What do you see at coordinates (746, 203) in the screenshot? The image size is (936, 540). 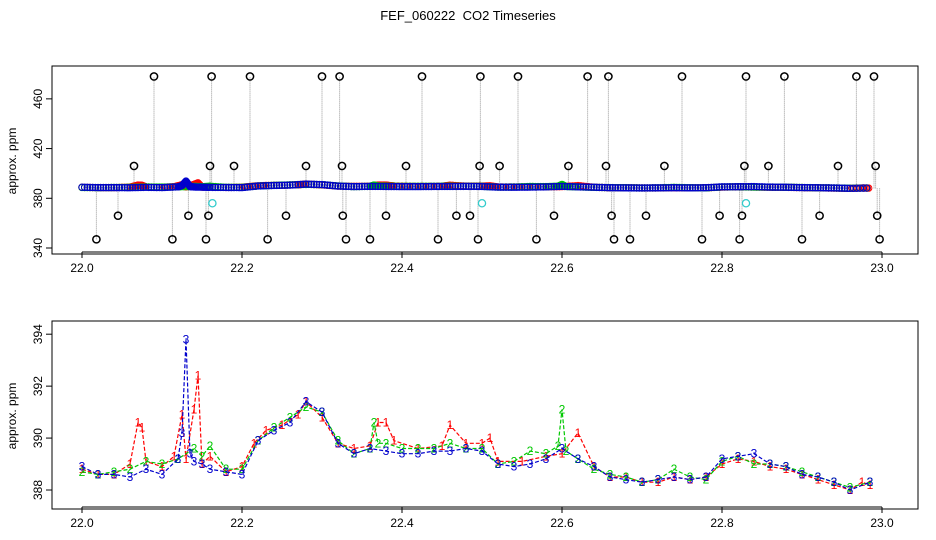 I see `top-cyan-point` at bounding box center [746, 203].